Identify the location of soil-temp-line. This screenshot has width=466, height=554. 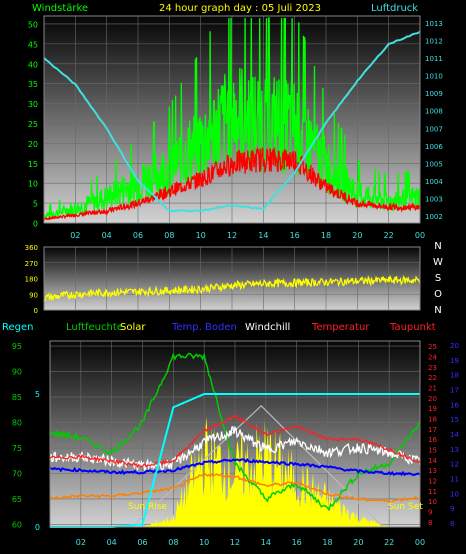
(235, 467).